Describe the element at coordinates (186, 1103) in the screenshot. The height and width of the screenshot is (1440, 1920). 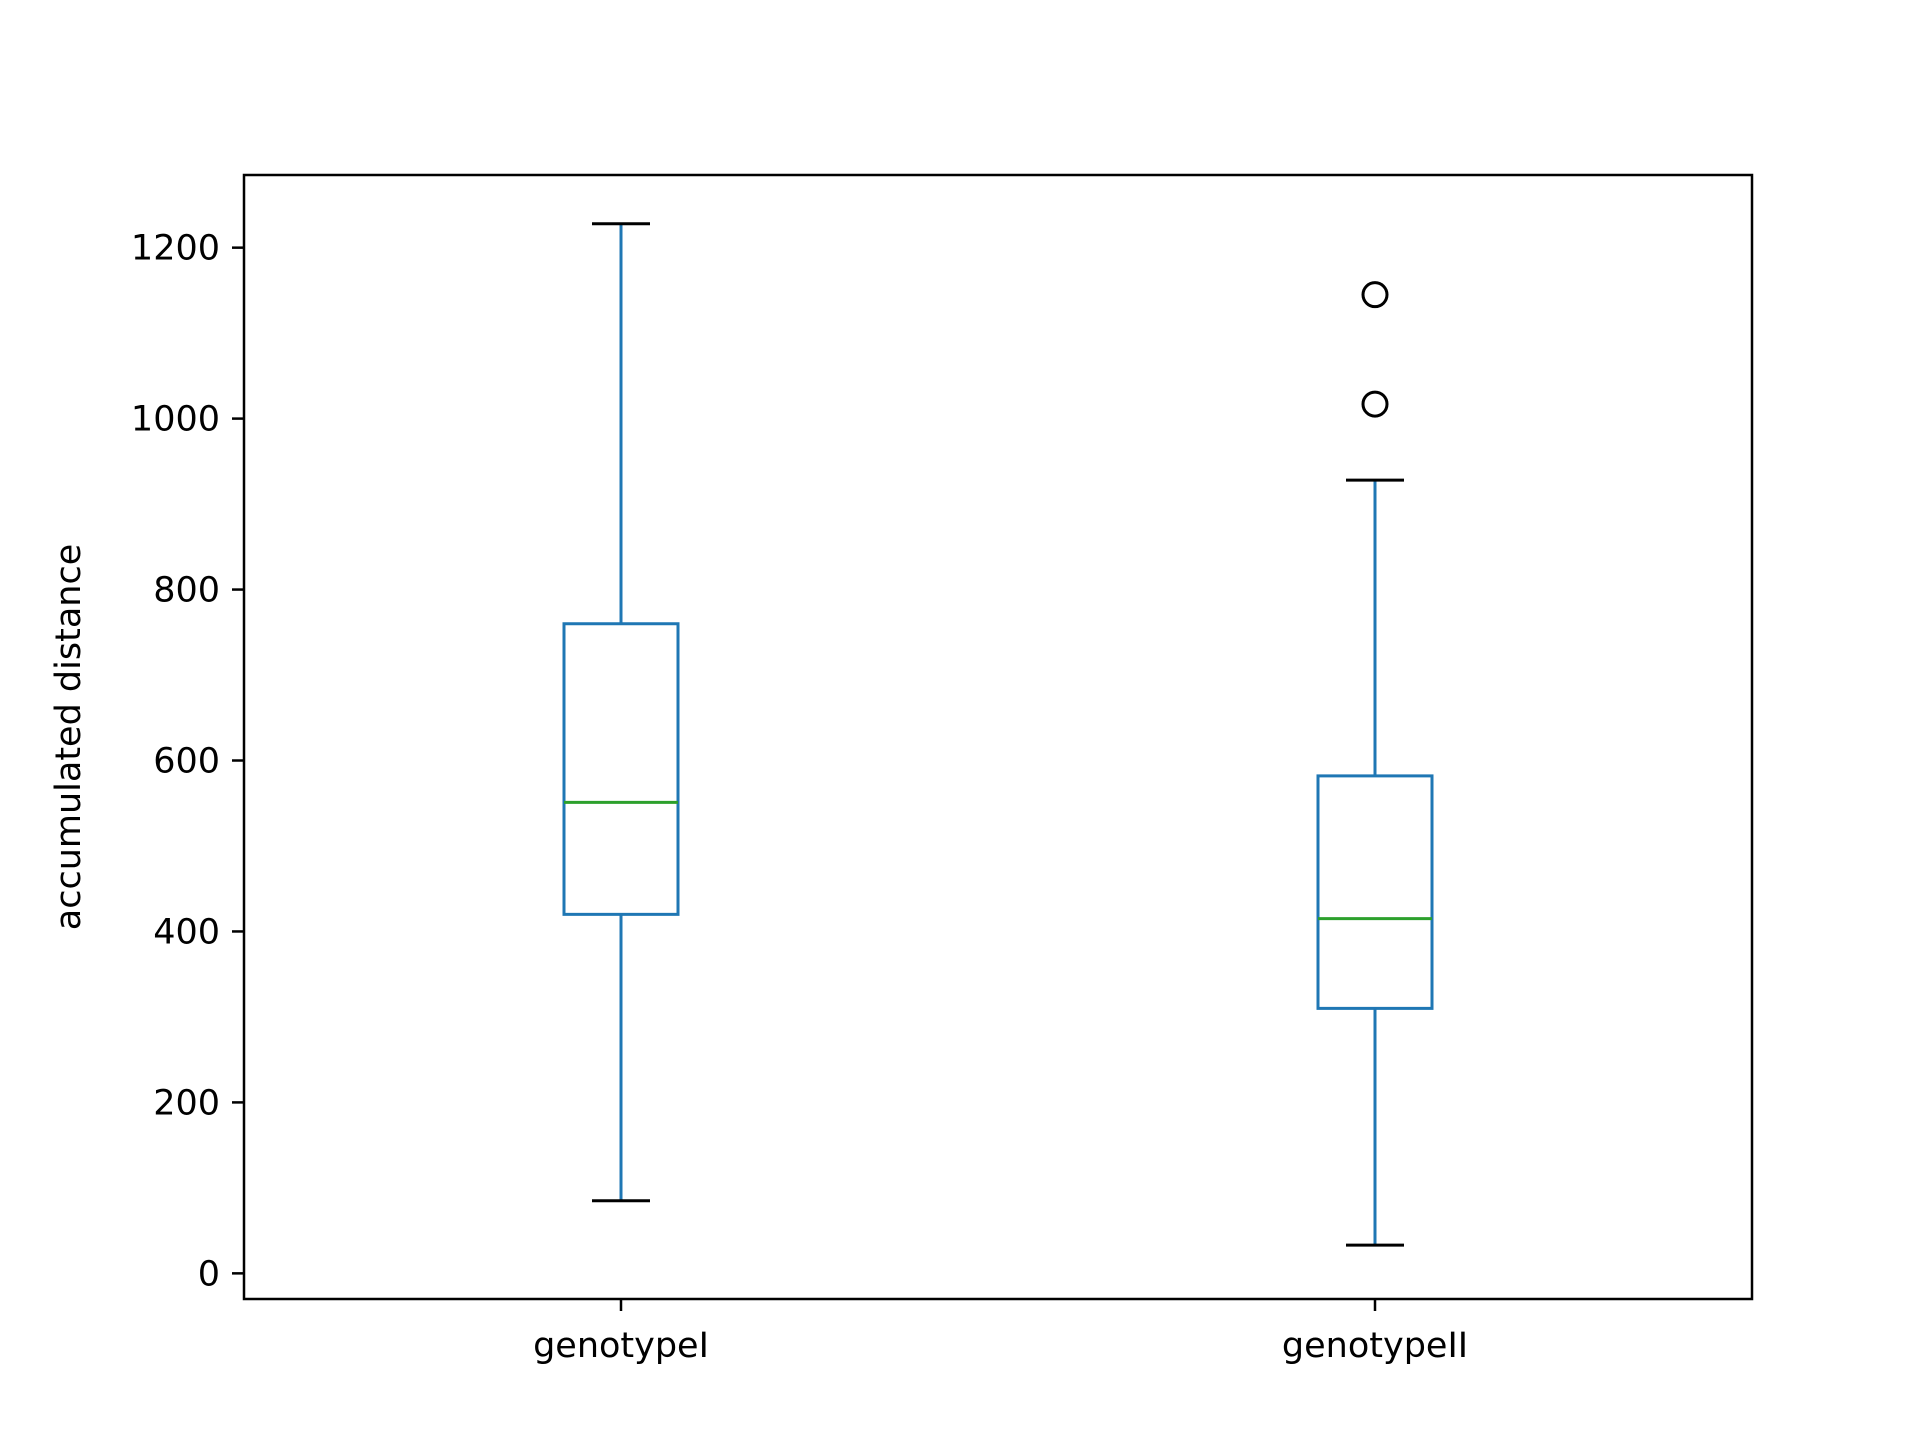
I see `y-tick-label: 200` at that location.